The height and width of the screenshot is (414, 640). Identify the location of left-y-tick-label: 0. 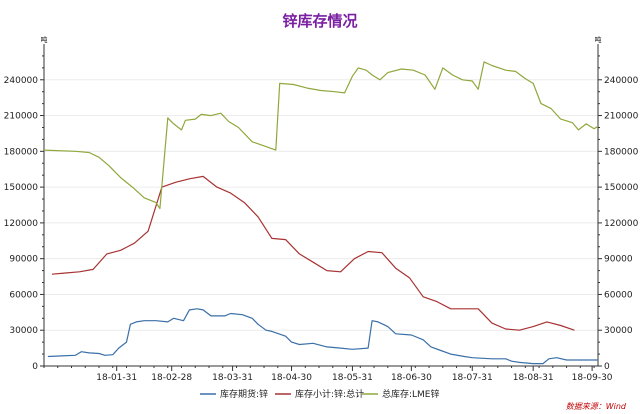
(35, 367).